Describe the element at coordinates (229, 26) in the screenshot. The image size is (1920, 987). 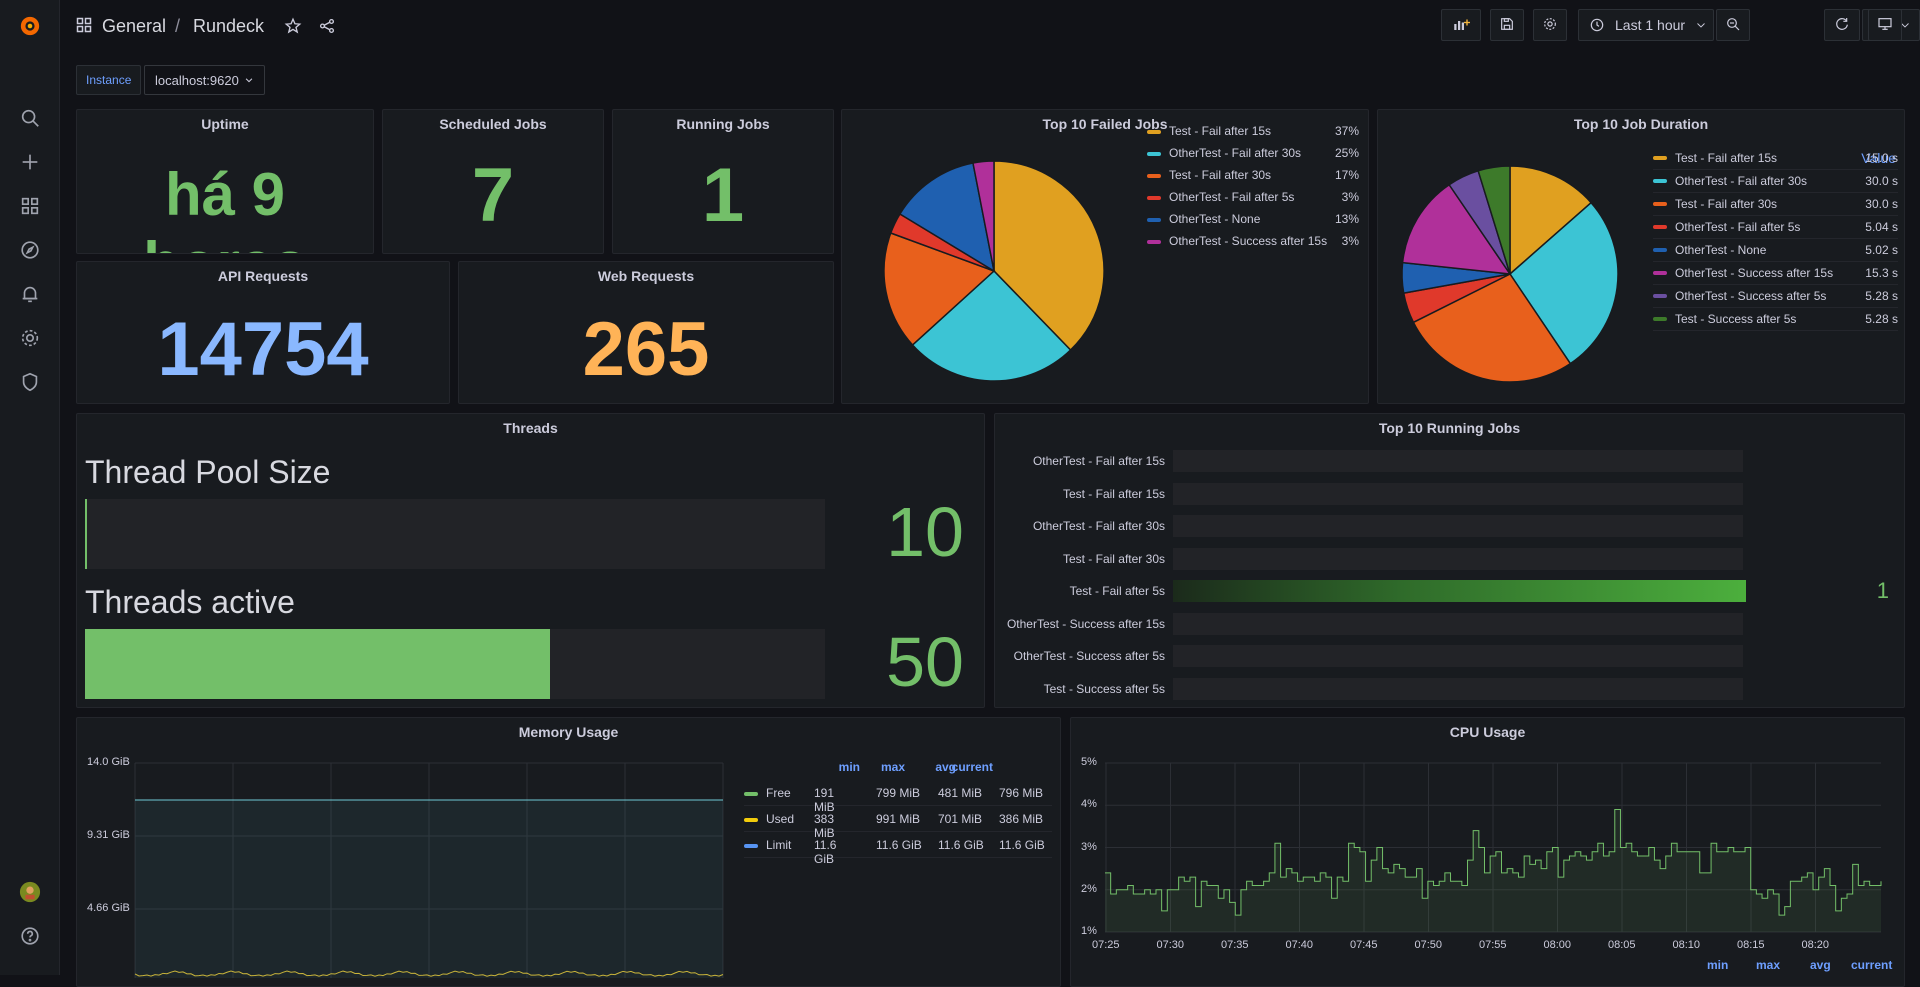
I see `breadcrumb-dashboard-title: Rundeck` at that location.